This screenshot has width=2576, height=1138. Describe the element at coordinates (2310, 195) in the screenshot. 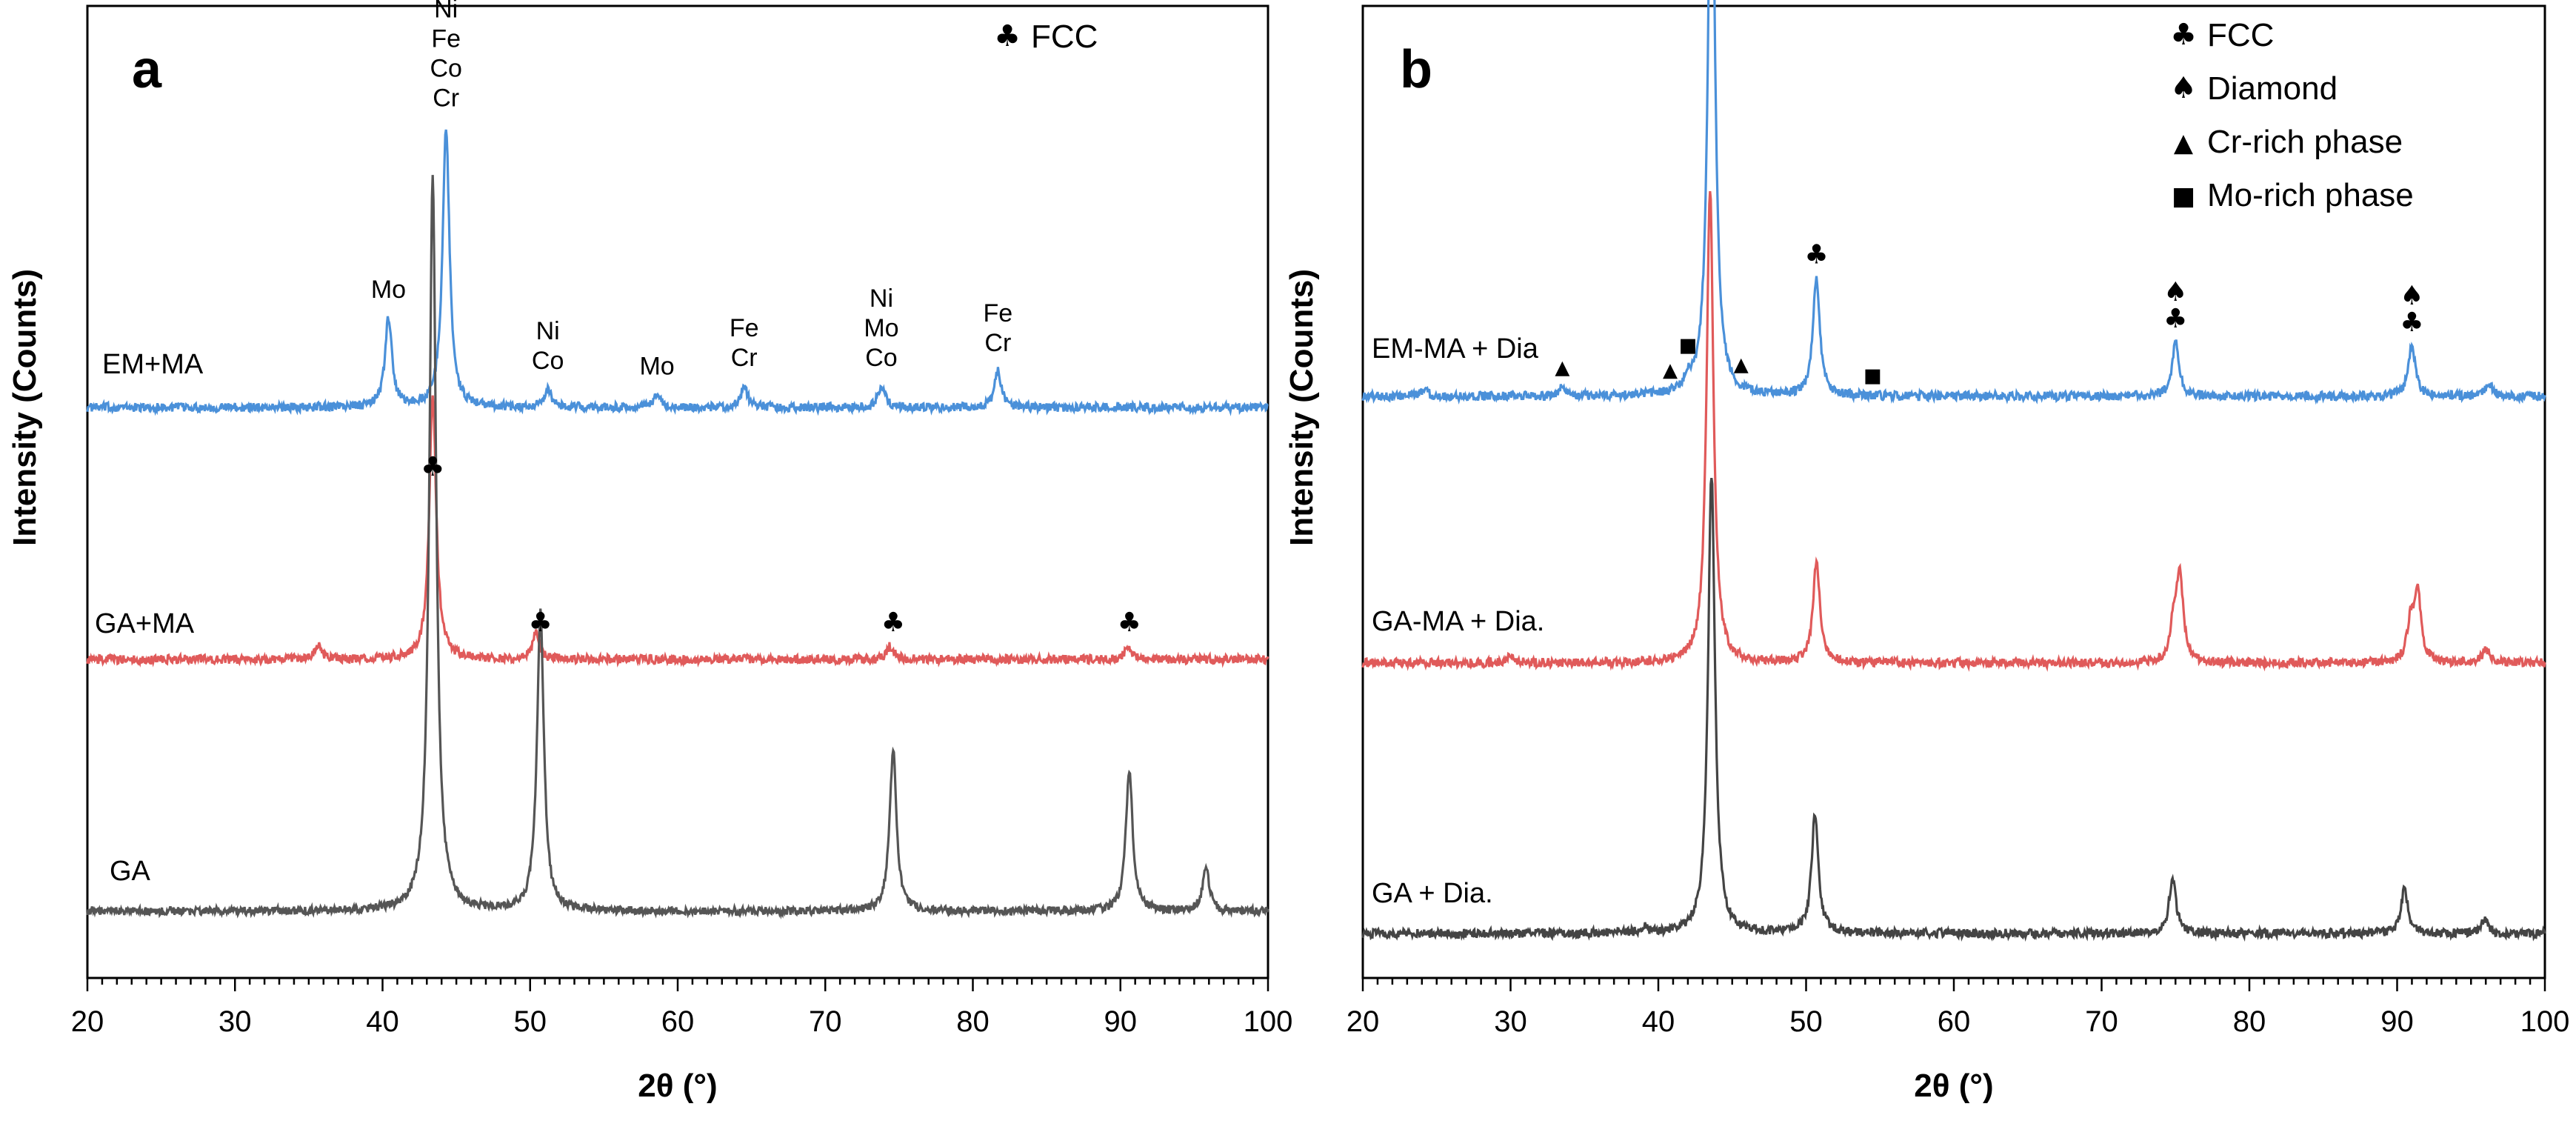

I see `legend-label: Mo-rich phase` at that location.